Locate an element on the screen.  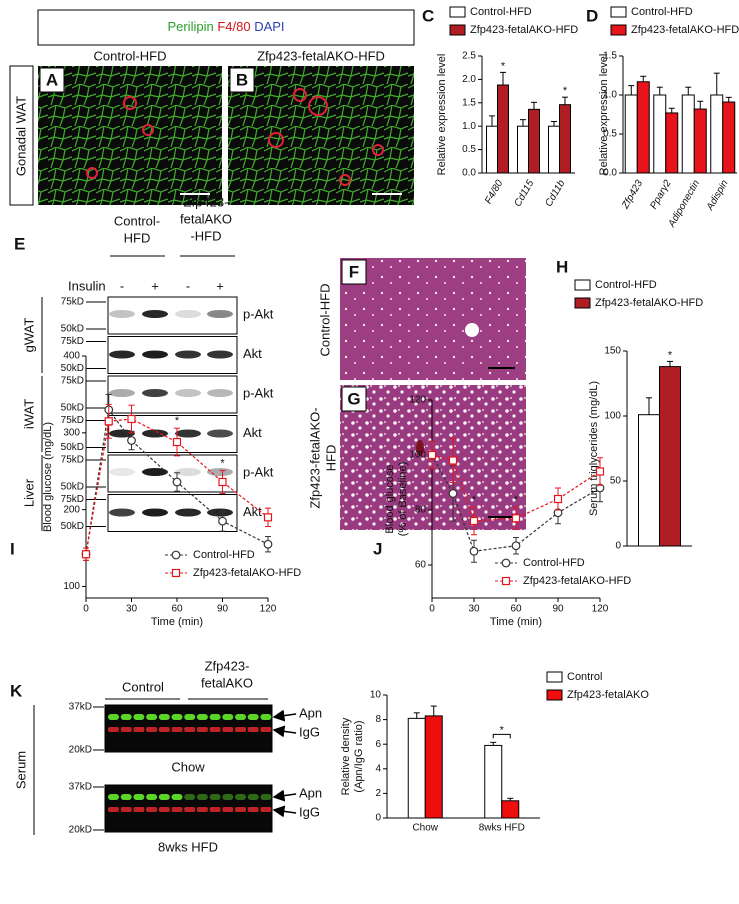
x-tick-label: Zfp423 is located at coordinates (633, 195).